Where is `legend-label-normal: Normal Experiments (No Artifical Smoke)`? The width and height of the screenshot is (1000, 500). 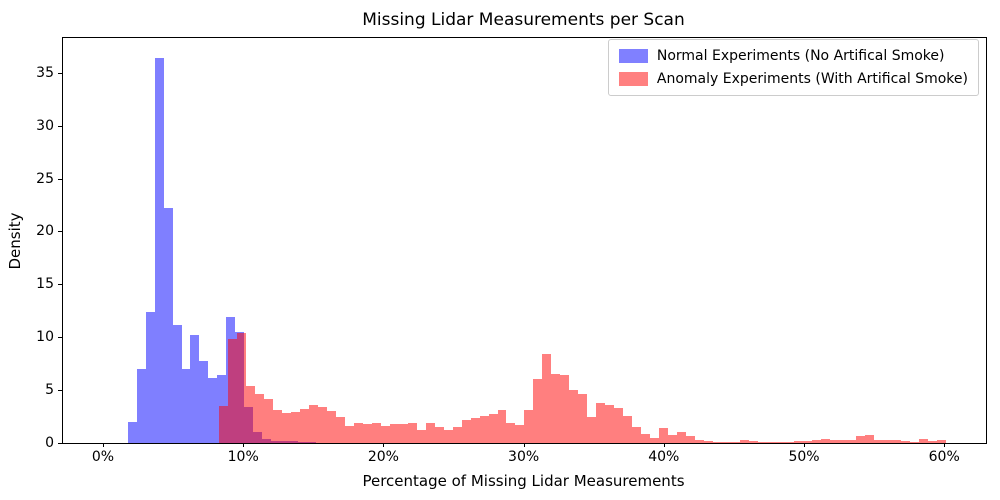 legend-label-normal: Normal Experiments (No Artifical Smoke) is located at coordinates (800, 56).